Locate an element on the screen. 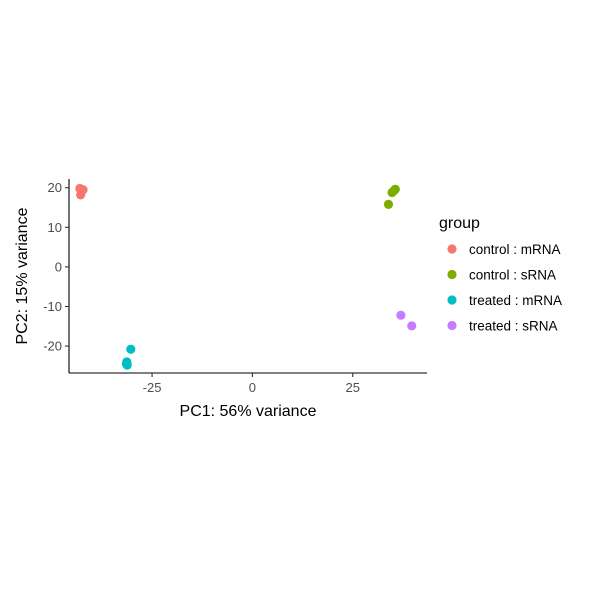  x-tick-label: 25 is located at coordinates (353, 387).